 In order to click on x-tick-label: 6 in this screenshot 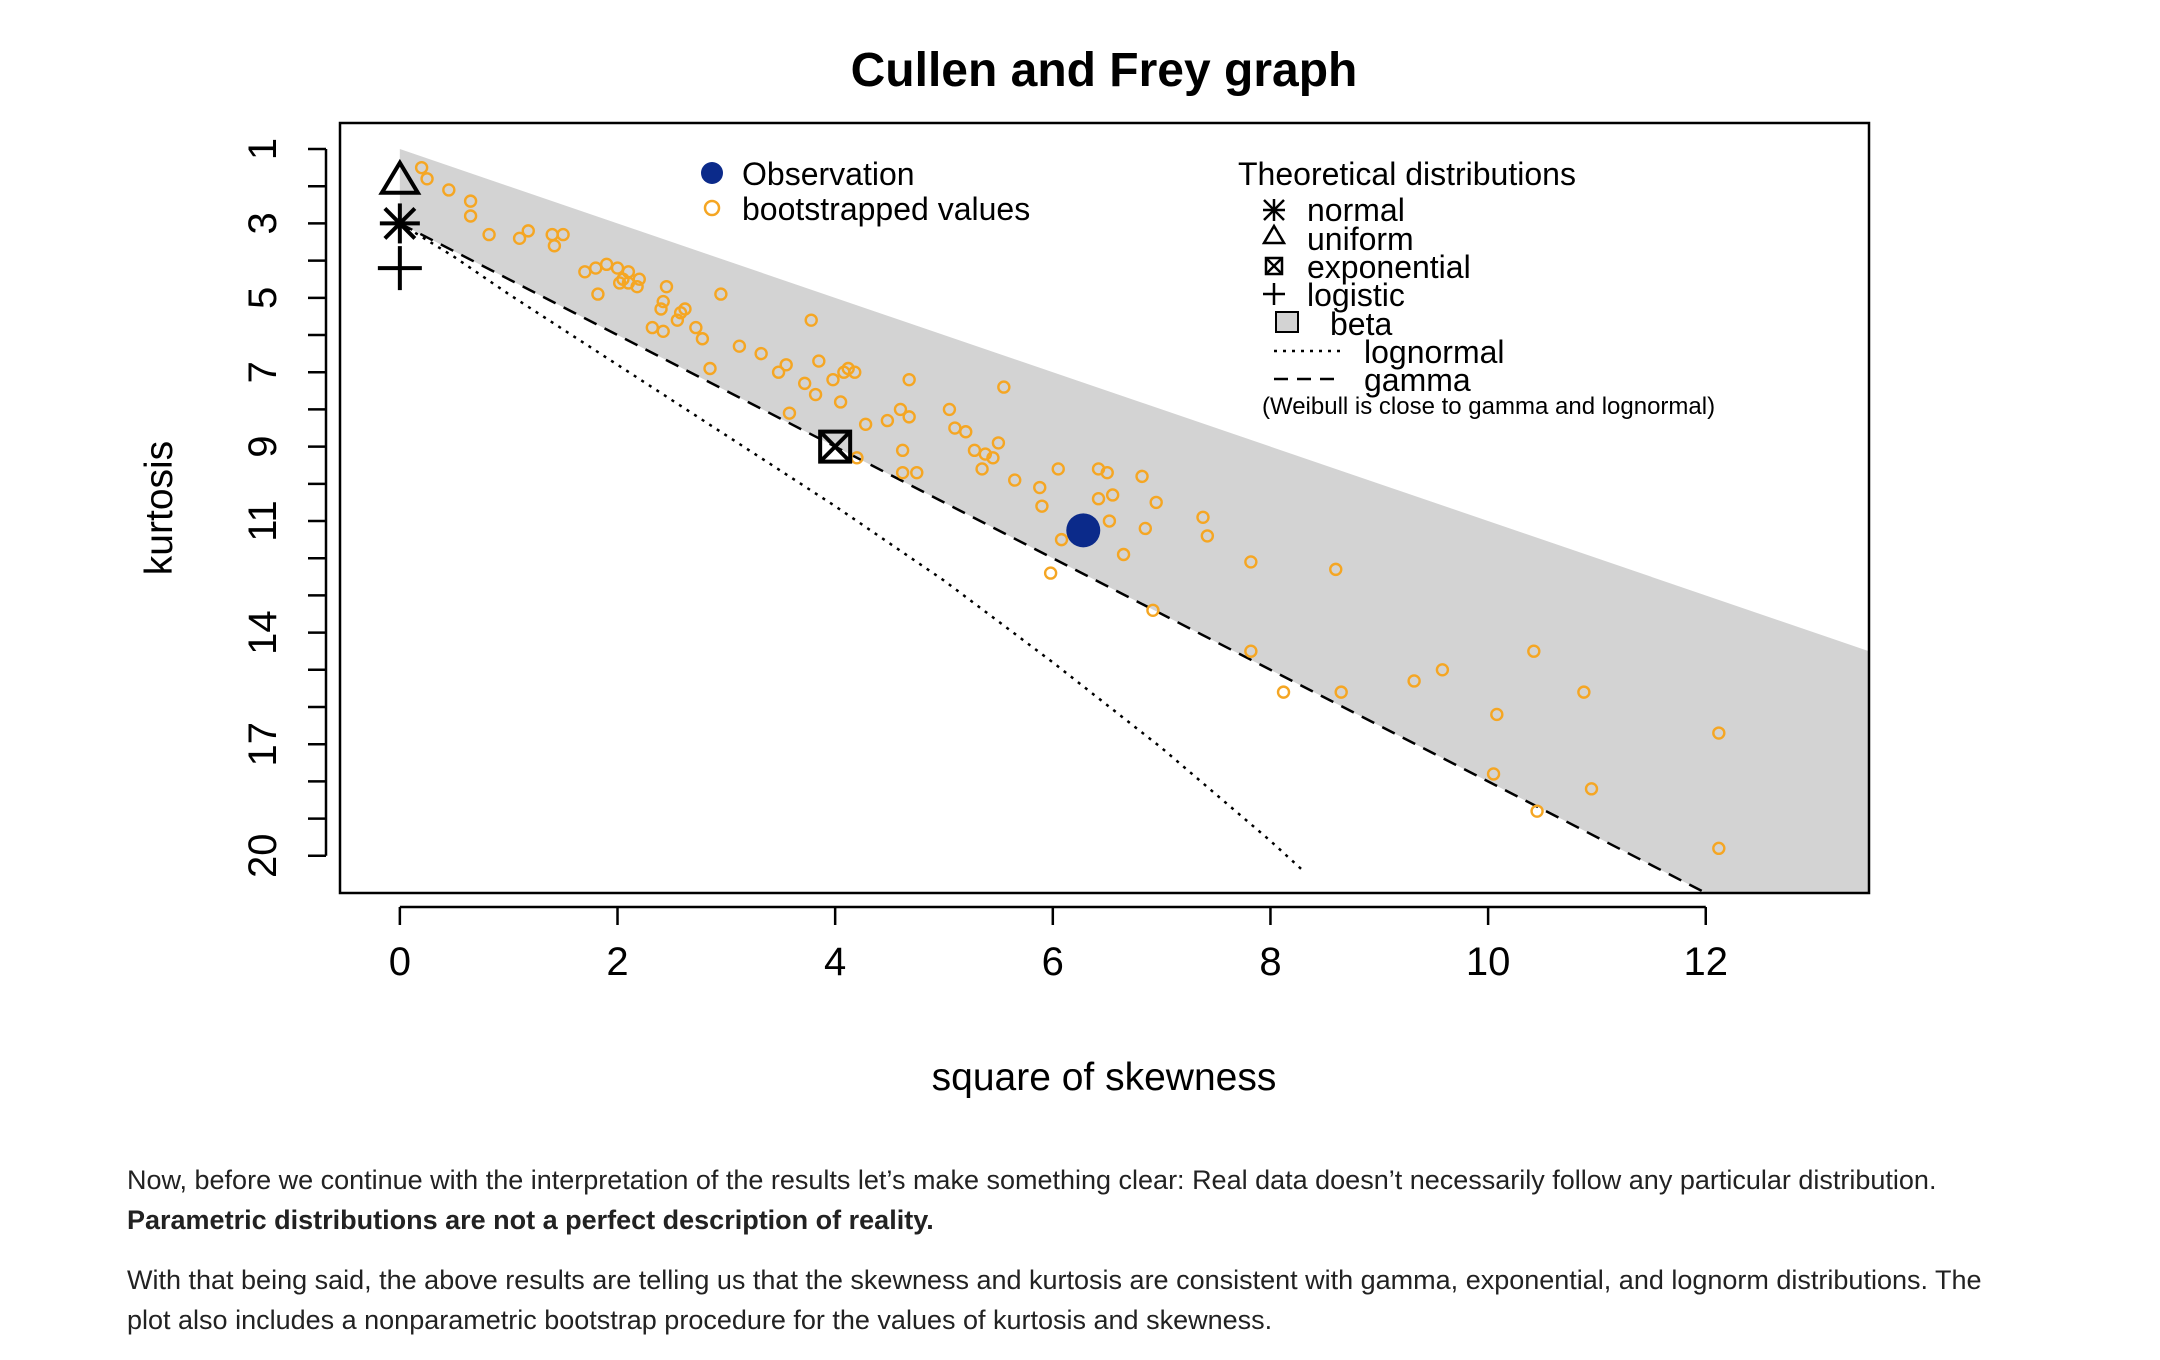, I will do `click(1053, 962)`.